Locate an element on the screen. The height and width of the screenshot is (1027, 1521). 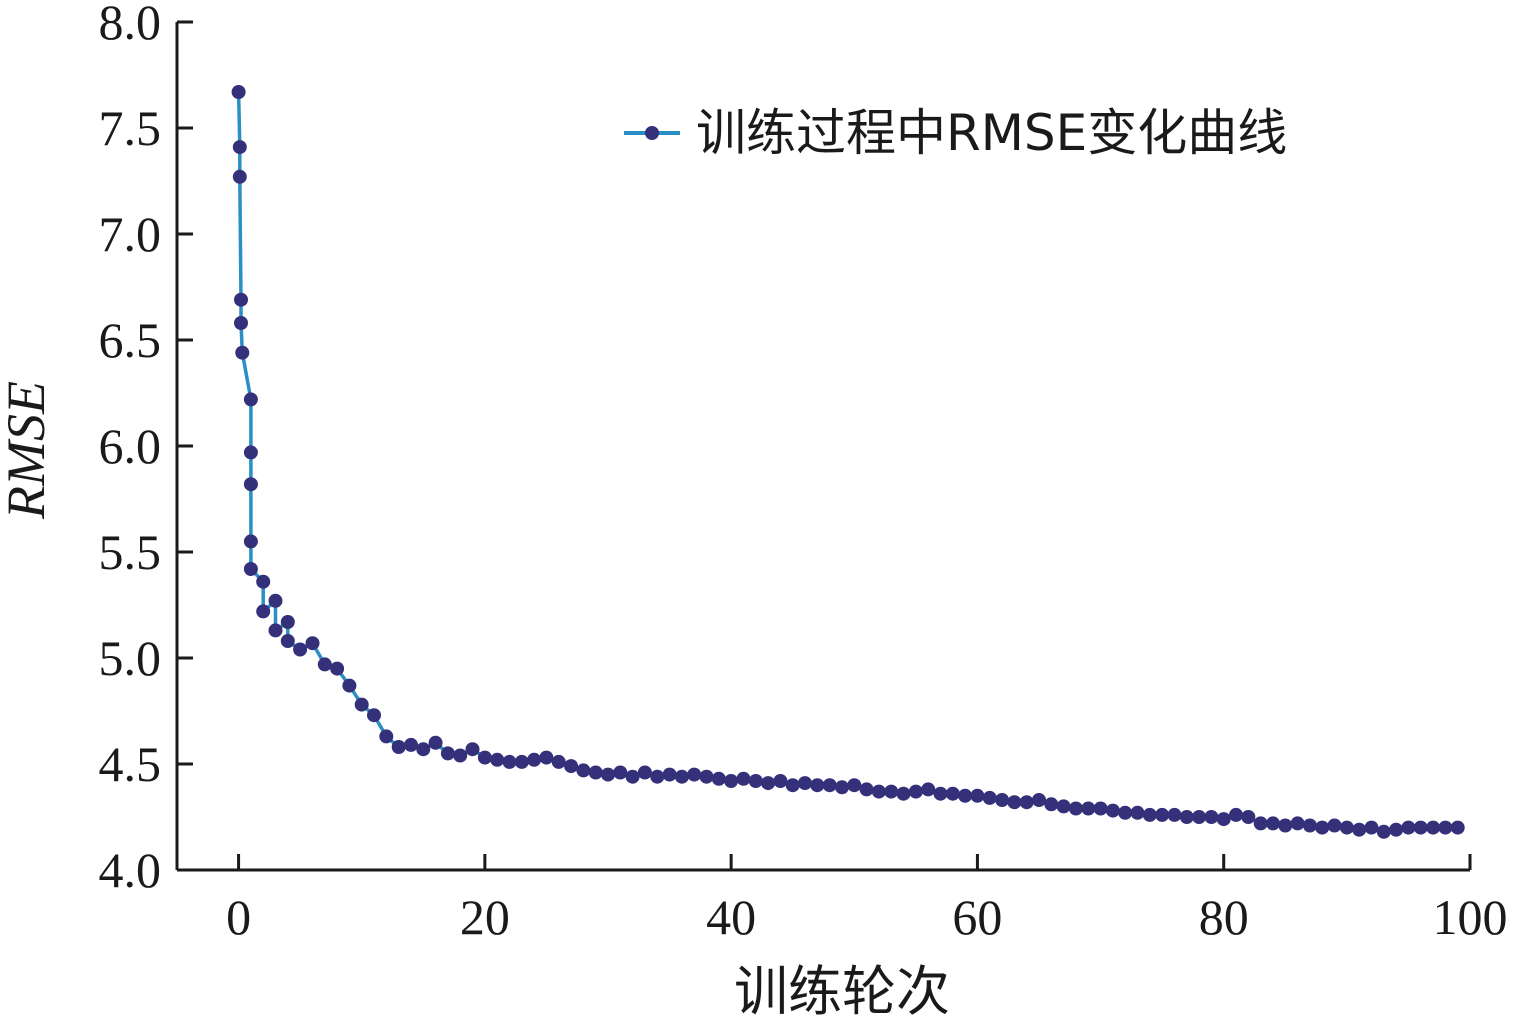
y-tick-label: 5.5 is located at coordinates (130, 552).